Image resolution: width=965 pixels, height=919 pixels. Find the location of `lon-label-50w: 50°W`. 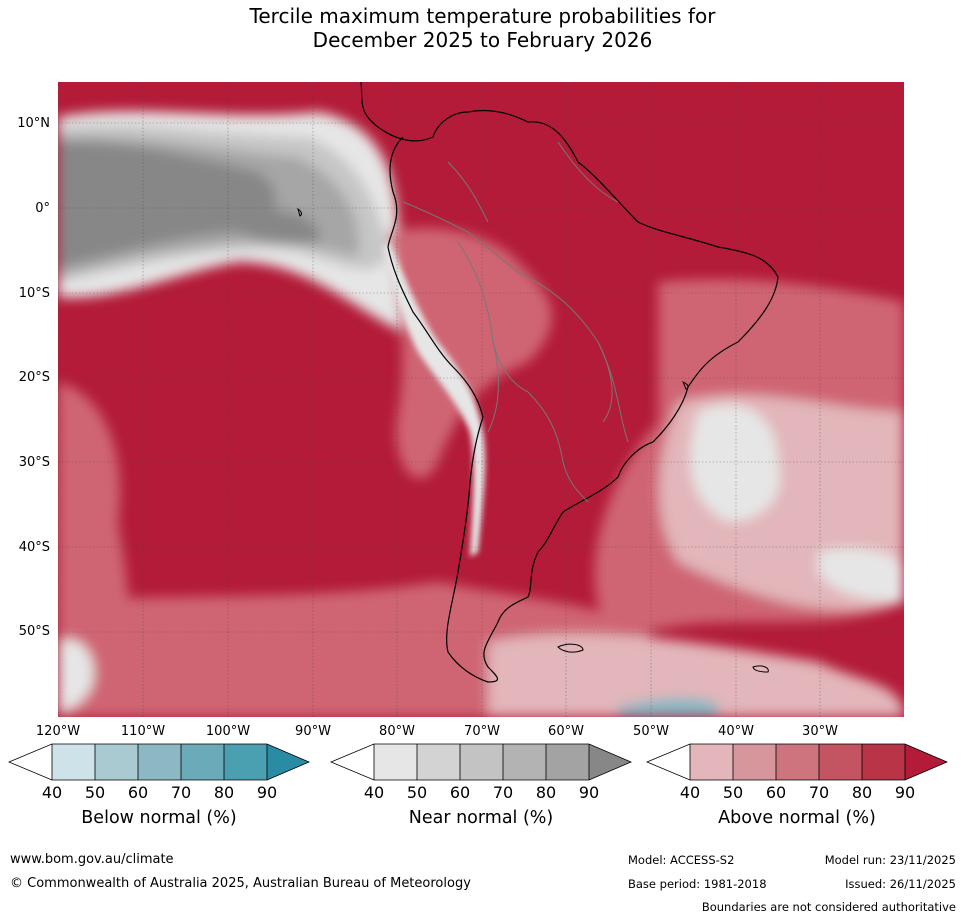

lon-label-50w: 50°W is located at coordinates (651, 731).